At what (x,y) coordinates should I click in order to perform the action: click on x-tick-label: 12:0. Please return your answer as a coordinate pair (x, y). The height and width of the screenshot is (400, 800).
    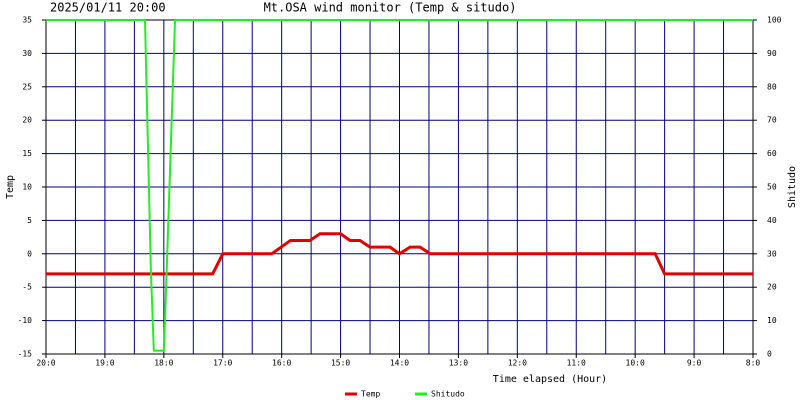
    Looking at the image, I should click on (517, 363).